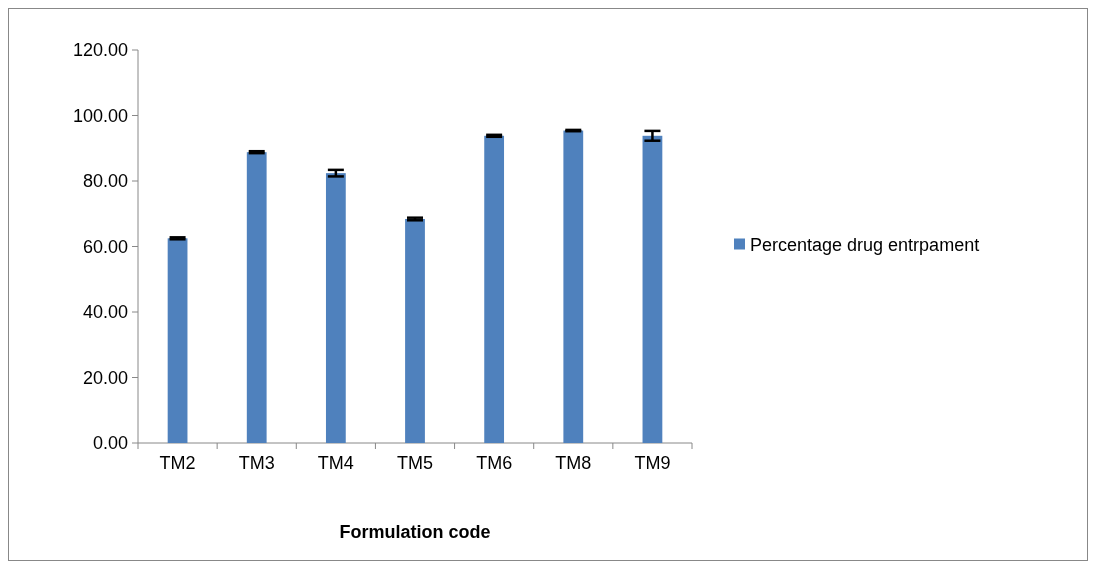 The width and height of the screenshot is (1096, 569). What do you see at coordinates (105, 377) in the screenshot?
I see `y-tick-label: 20.00` at bounding box center [105, 377].